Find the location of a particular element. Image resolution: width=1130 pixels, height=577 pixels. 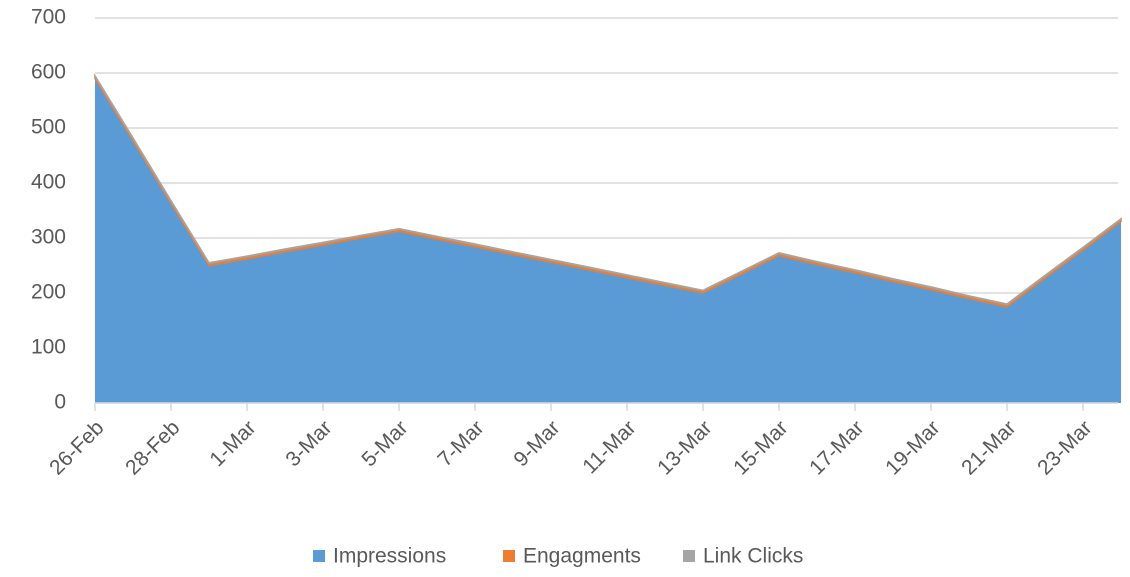

y-tick-label: 300 is located at coordinates (48, 237).